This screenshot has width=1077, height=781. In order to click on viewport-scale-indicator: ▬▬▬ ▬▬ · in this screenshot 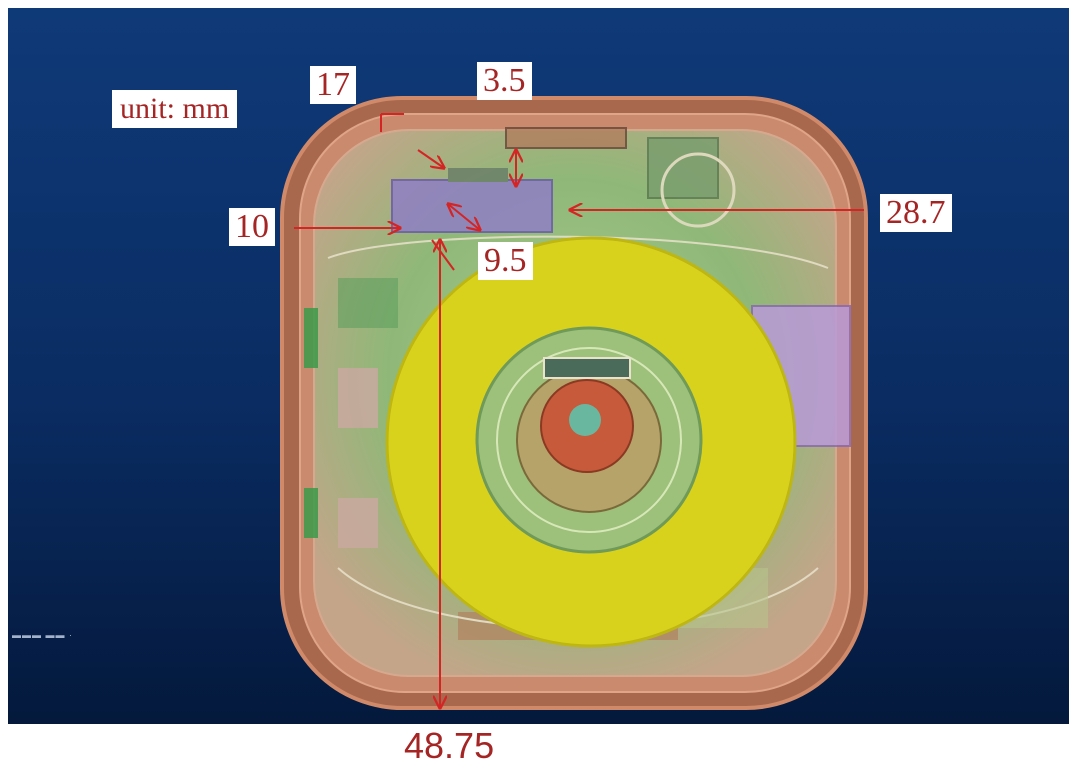, I will do `click(42, 635)`.